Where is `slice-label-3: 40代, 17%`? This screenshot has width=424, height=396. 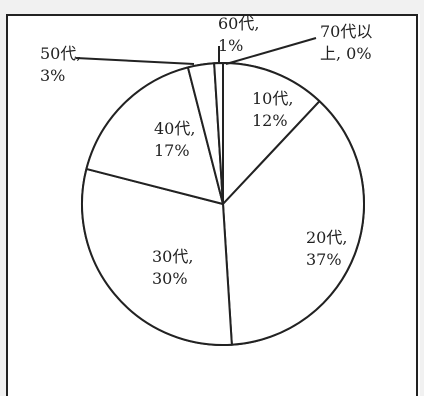
slice-label-3: 40代, 17% is located at coordinates (174, 139).